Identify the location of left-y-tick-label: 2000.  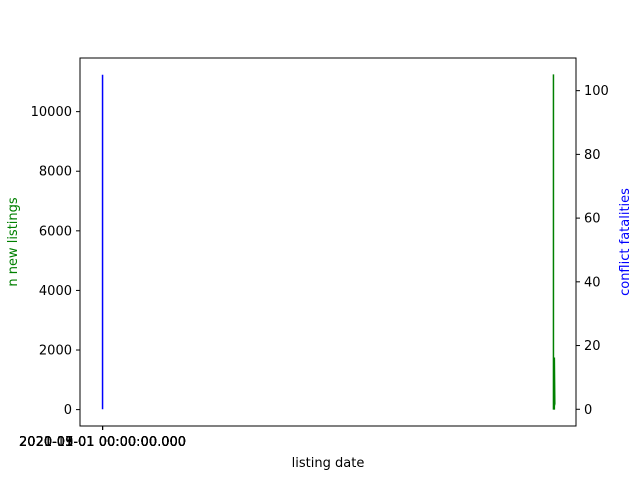
(55, 351).